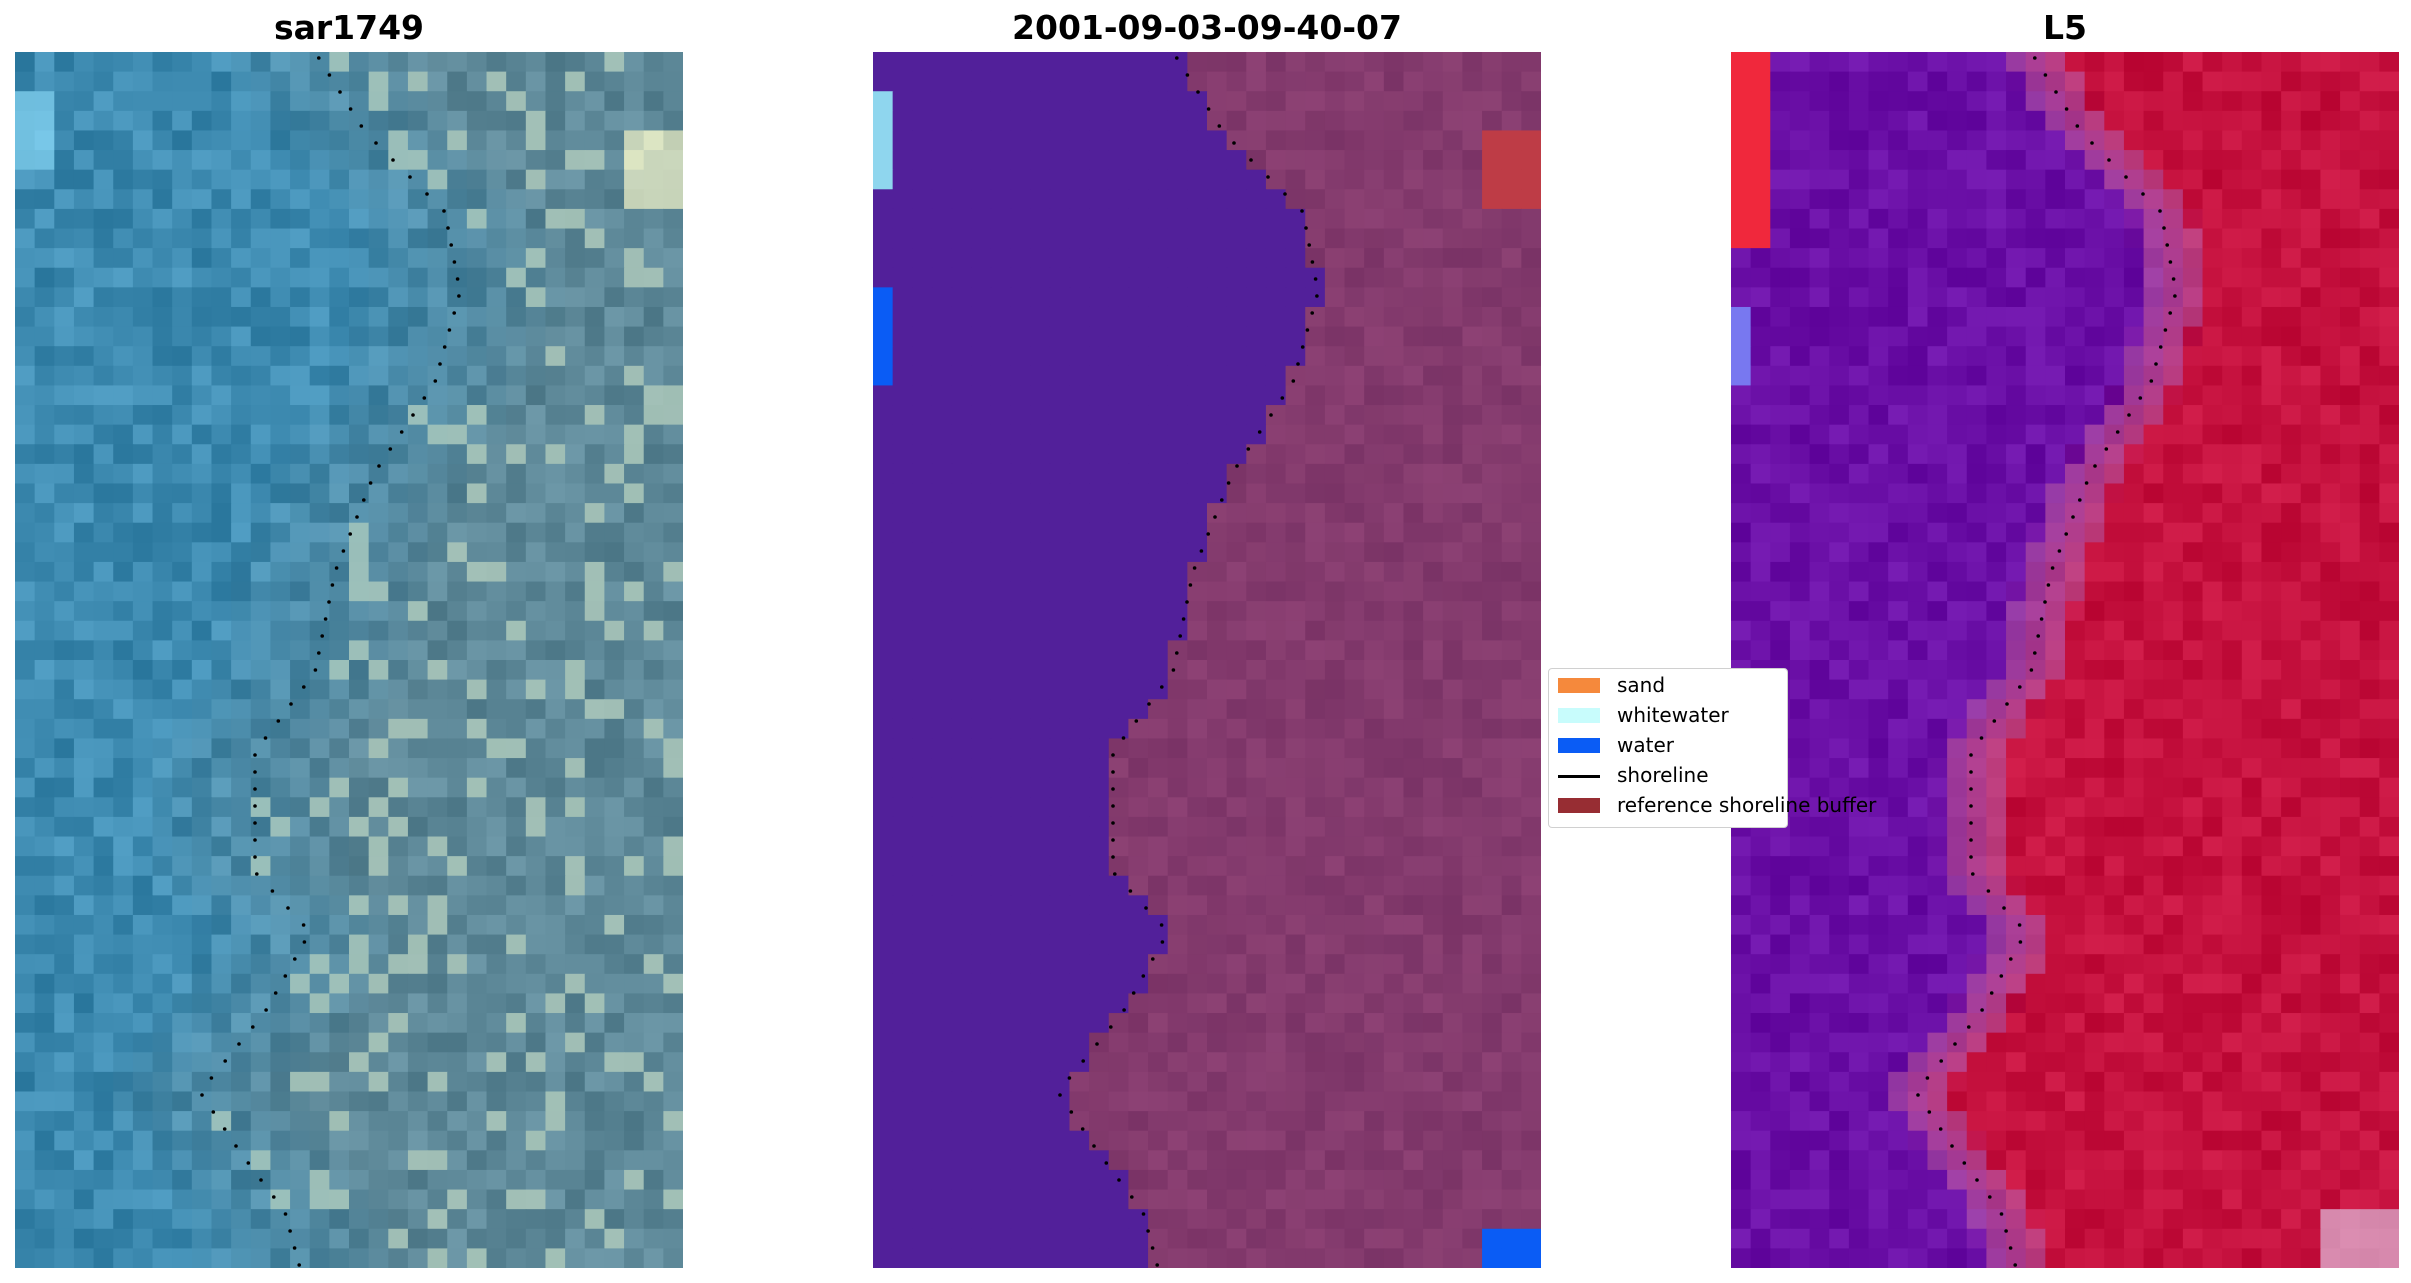 This screenshot has width=2411, height=1283. Describe the element at coordinates (1188, 661) in the screenshot. I see `shoreline-overlay` at that location.